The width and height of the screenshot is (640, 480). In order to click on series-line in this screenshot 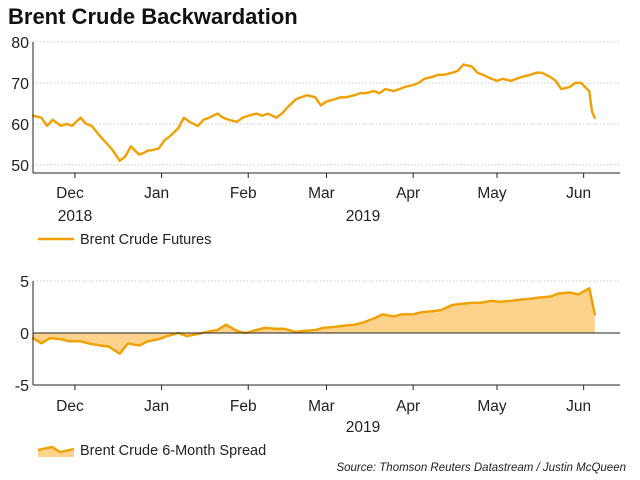, I will do `click(313, 321)`.